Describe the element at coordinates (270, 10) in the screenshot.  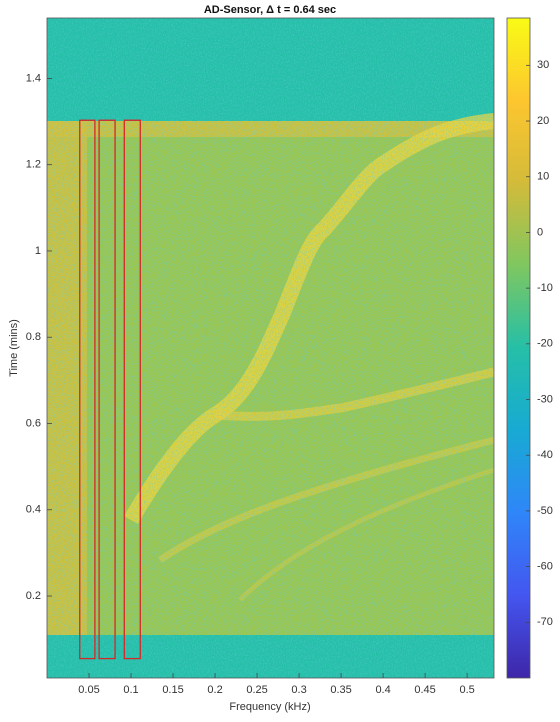
I see `chart-title: AD-Sensor, Δ t = 0.64 sec` at that location.